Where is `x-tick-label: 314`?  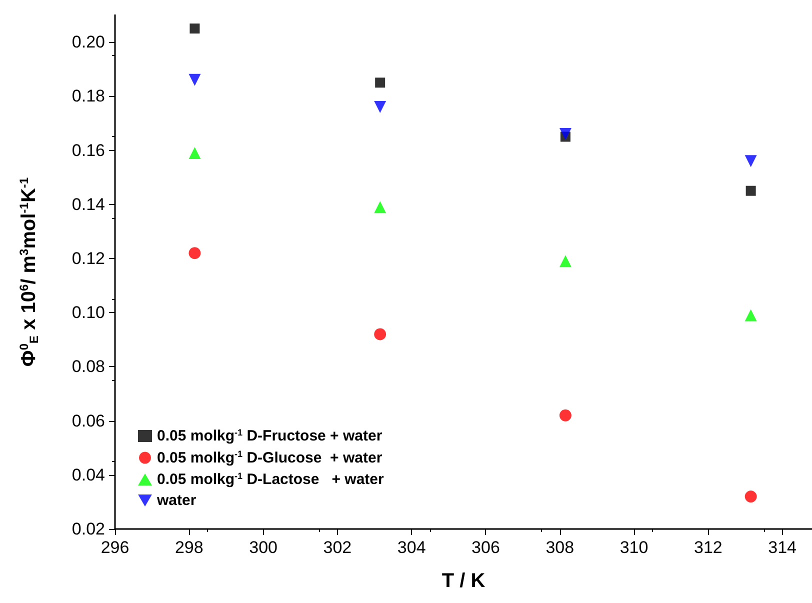 x-tick-label: 314 is located at coordinates (782, 547).